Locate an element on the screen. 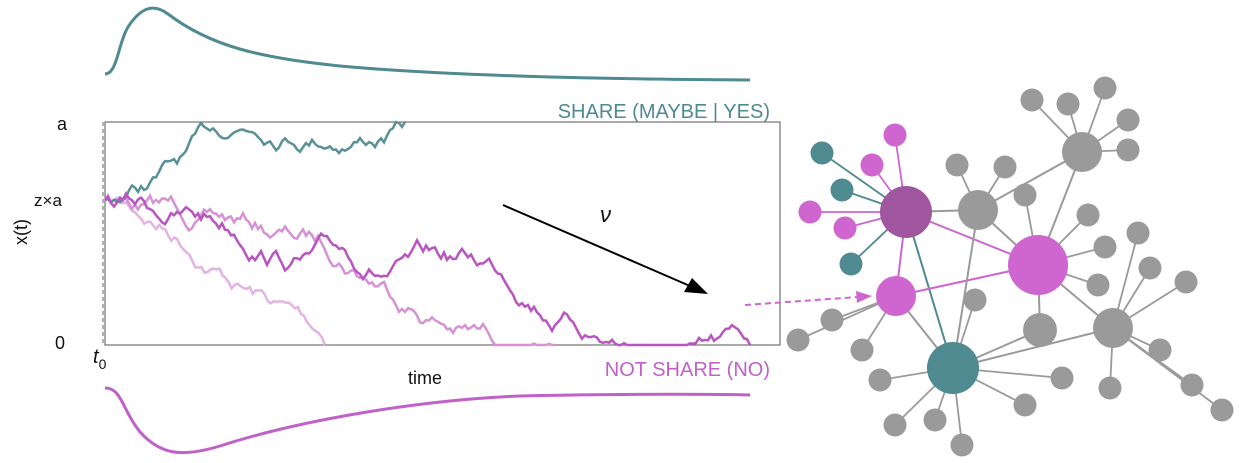 The height and width of the screenshot is (463, 1239). drift-arrowhead is located at coordinates (696, 286).